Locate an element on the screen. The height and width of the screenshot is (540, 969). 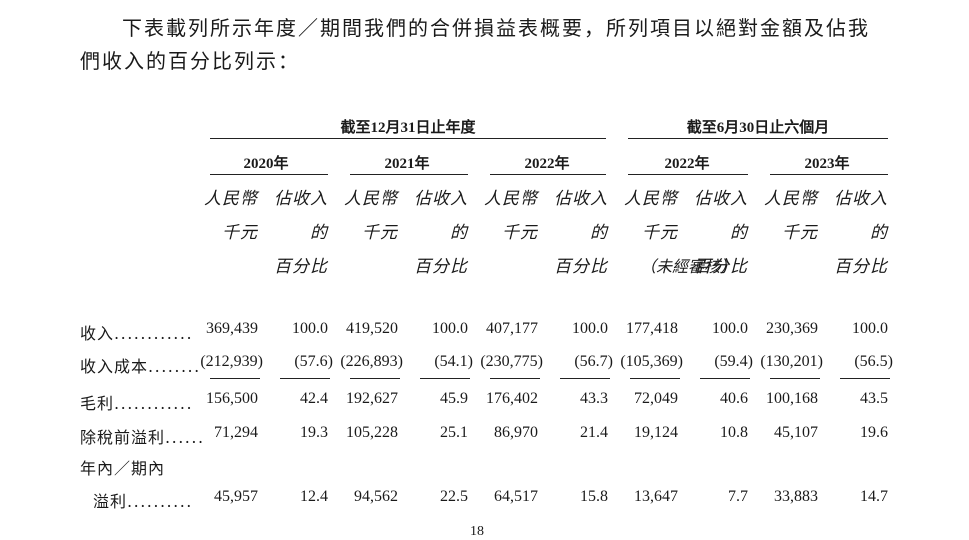
table-cell: 369,439 is located at coordinates (232, 328).